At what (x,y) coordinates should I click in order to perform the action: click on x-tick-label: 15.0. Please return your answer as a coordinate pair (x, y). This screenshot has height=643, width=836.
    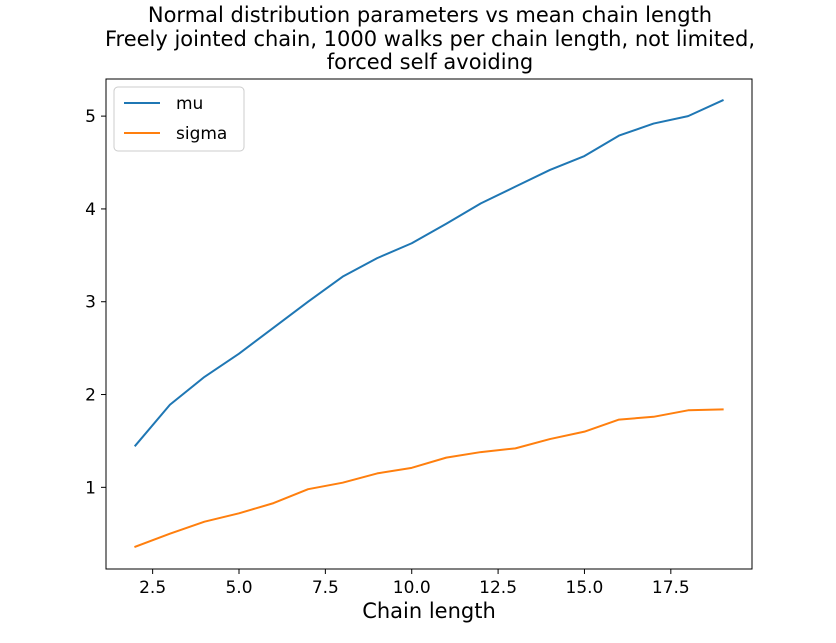
    Looking at the image, I should click on (585, 588).